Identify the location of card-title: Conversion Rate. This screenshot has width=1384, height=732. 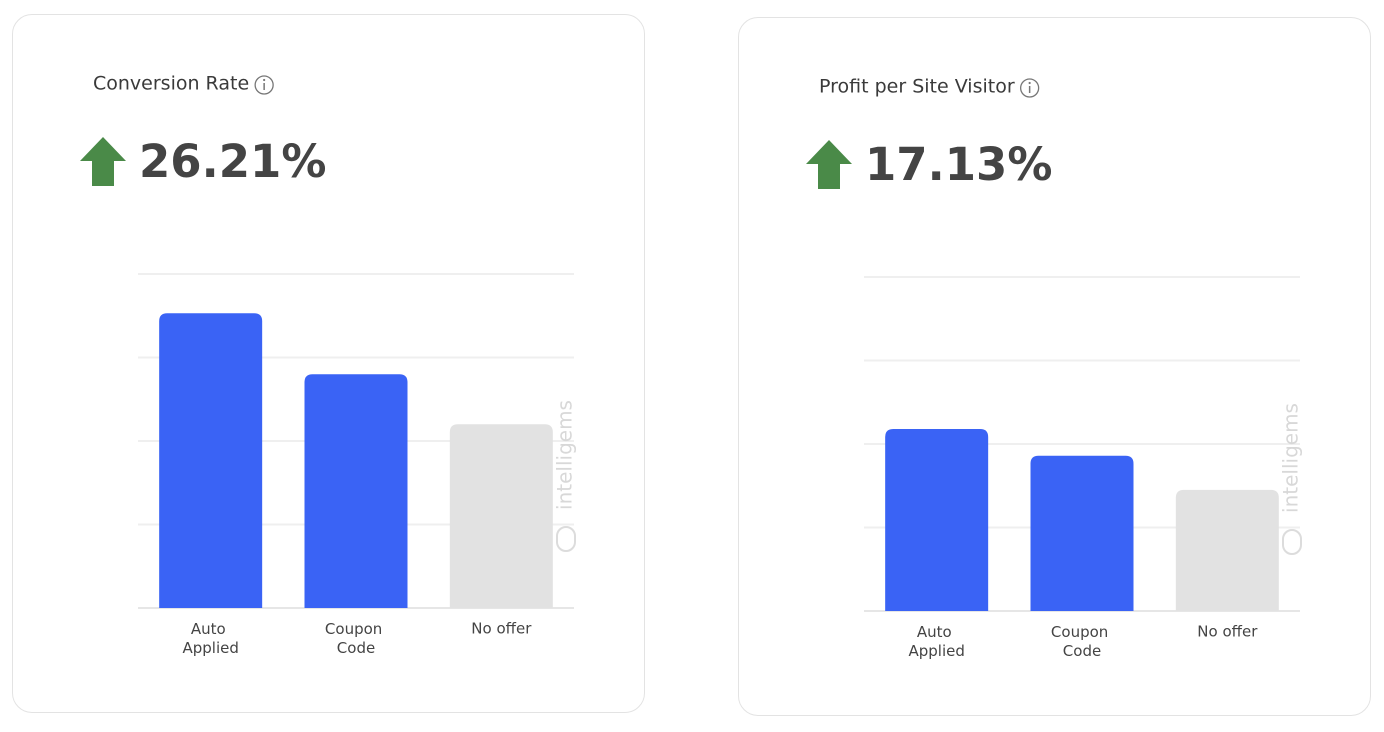
(171, 84).